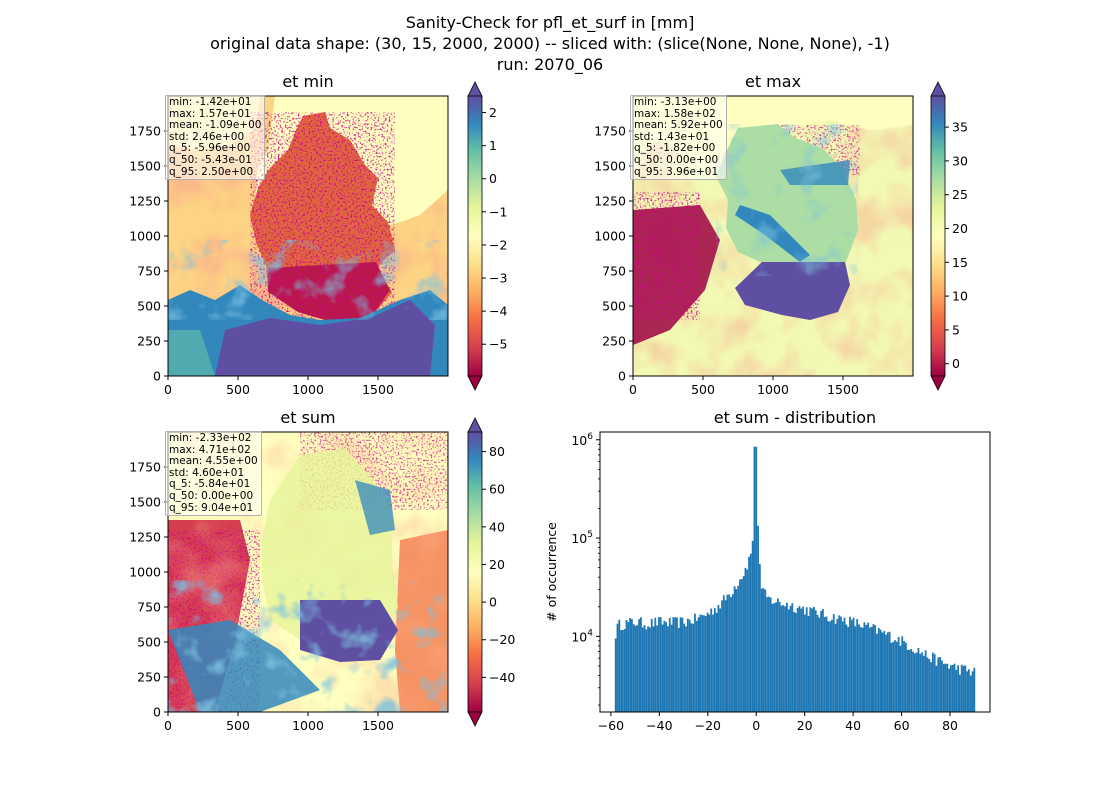 This screenshot has width=1100, height=800. I want to click on heatmap-et-sum, so click(308, 572).